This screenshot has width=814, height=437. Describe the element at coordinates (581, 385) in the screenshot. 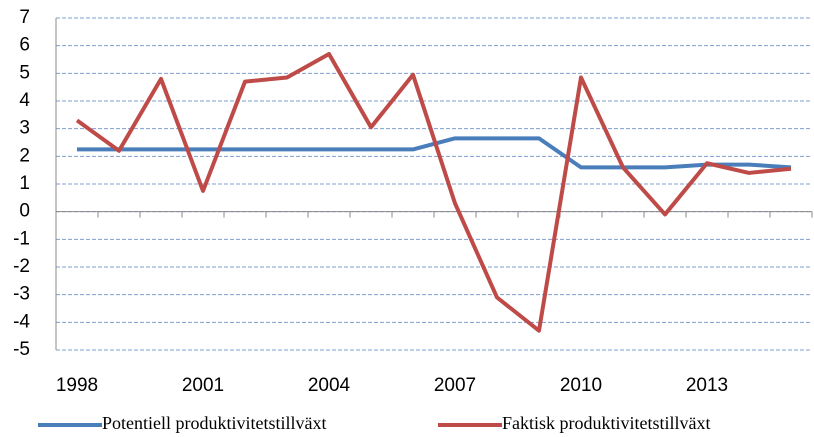

I see `x-tick-label: 2010` at that location.